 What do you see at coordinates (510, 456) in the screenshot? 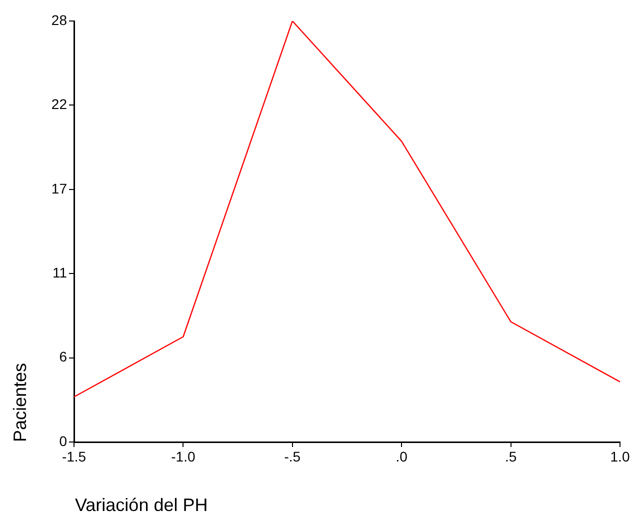
I see `x-tick-label: .5` at bounding box center [510, 456].